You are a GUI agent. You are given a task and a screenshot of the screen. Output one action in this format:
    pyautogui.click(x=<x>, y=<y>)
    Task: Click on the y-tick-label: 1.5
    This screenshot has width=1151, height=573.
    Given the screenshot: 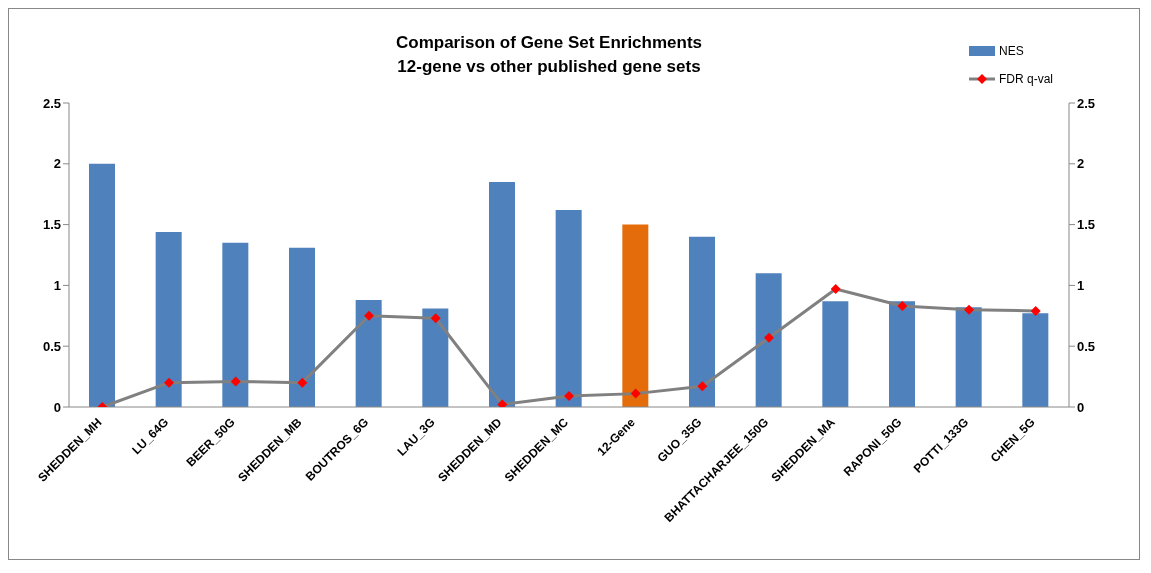 What is the action you would take?
    pyautogui.click(x=51, y=225)
    